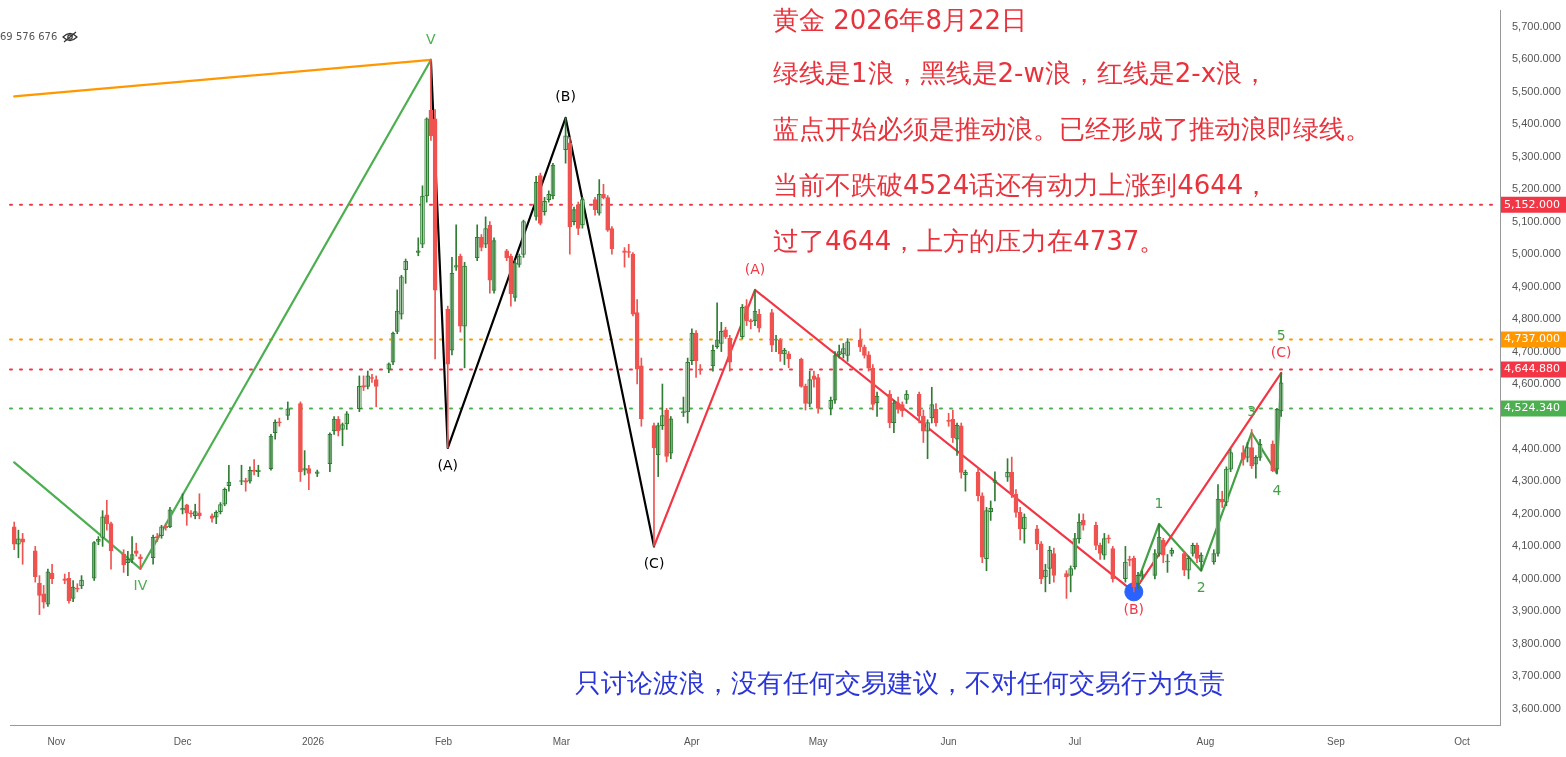 The height and width of the screenshot is (757, 1566). I want to click on y-tick-label: 3,800.000, so click(1536, 642).